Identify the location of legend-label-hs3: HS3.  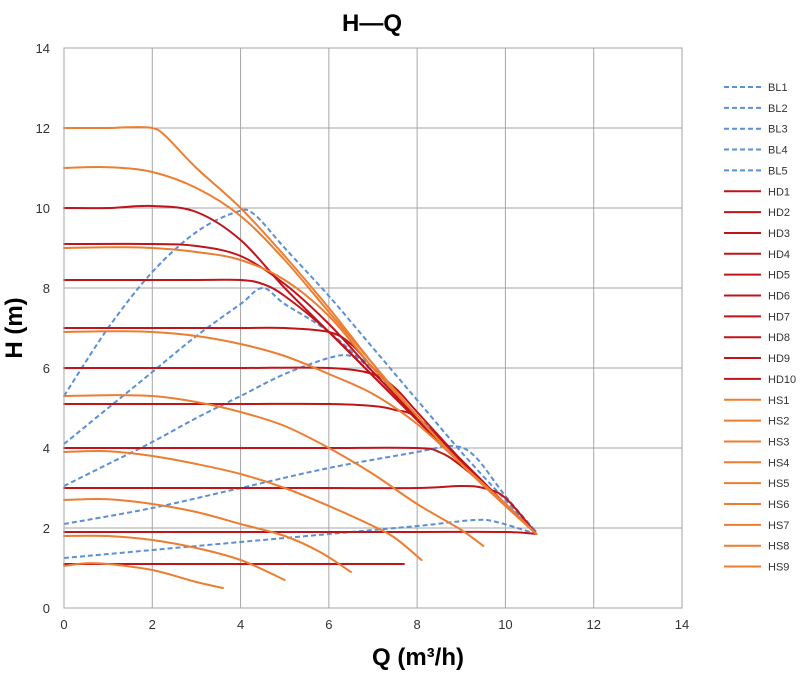
(778, 442).